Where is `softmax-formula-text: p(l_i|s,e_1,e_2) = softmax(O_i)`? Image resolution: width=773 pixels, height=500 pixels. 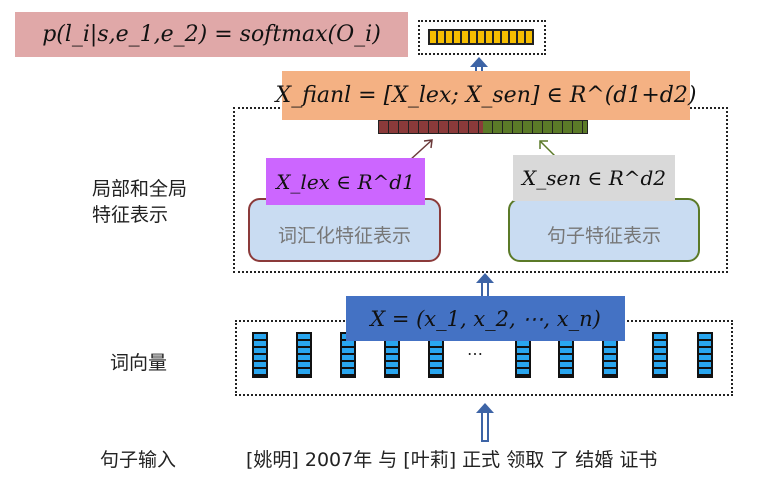 softmax-formula-text: p(l_i|s,e_1,e_2) = softmax(O_i) is located at coordinates (211, 34).